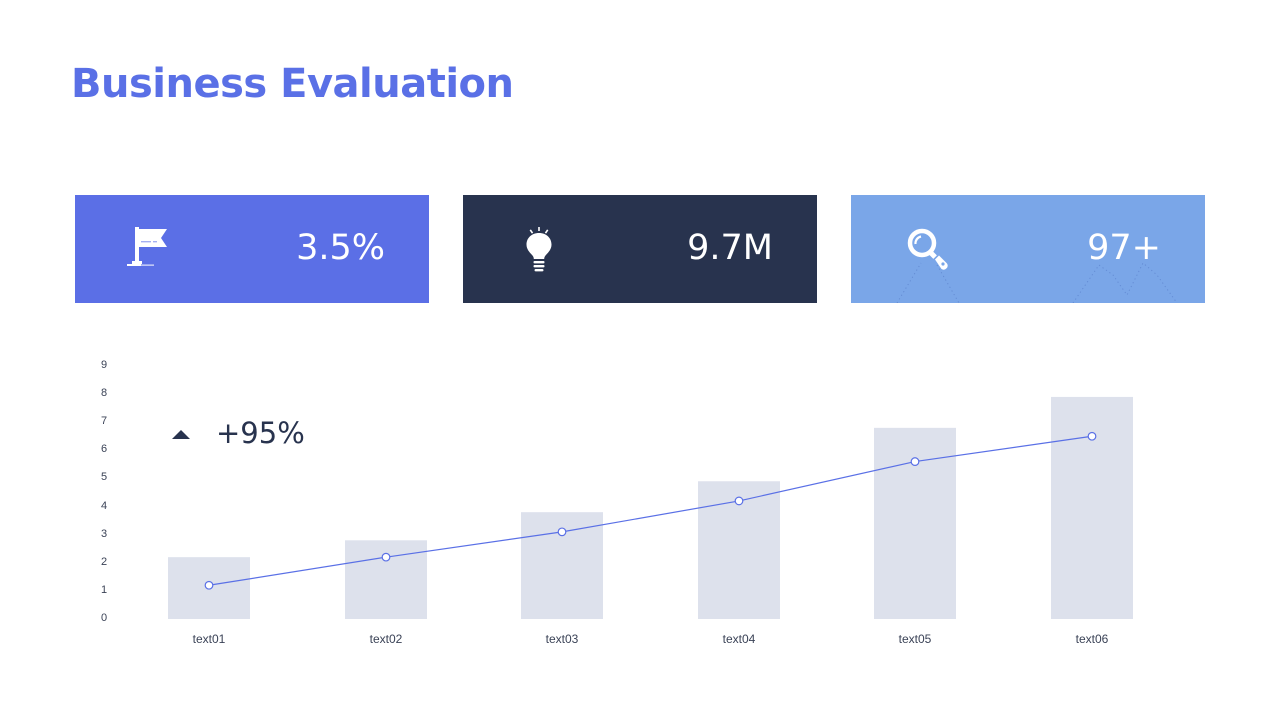  Describe the element at coordinates (730, 248) in the screenshot. I see `stat-value-2: 9.7M` at that location.